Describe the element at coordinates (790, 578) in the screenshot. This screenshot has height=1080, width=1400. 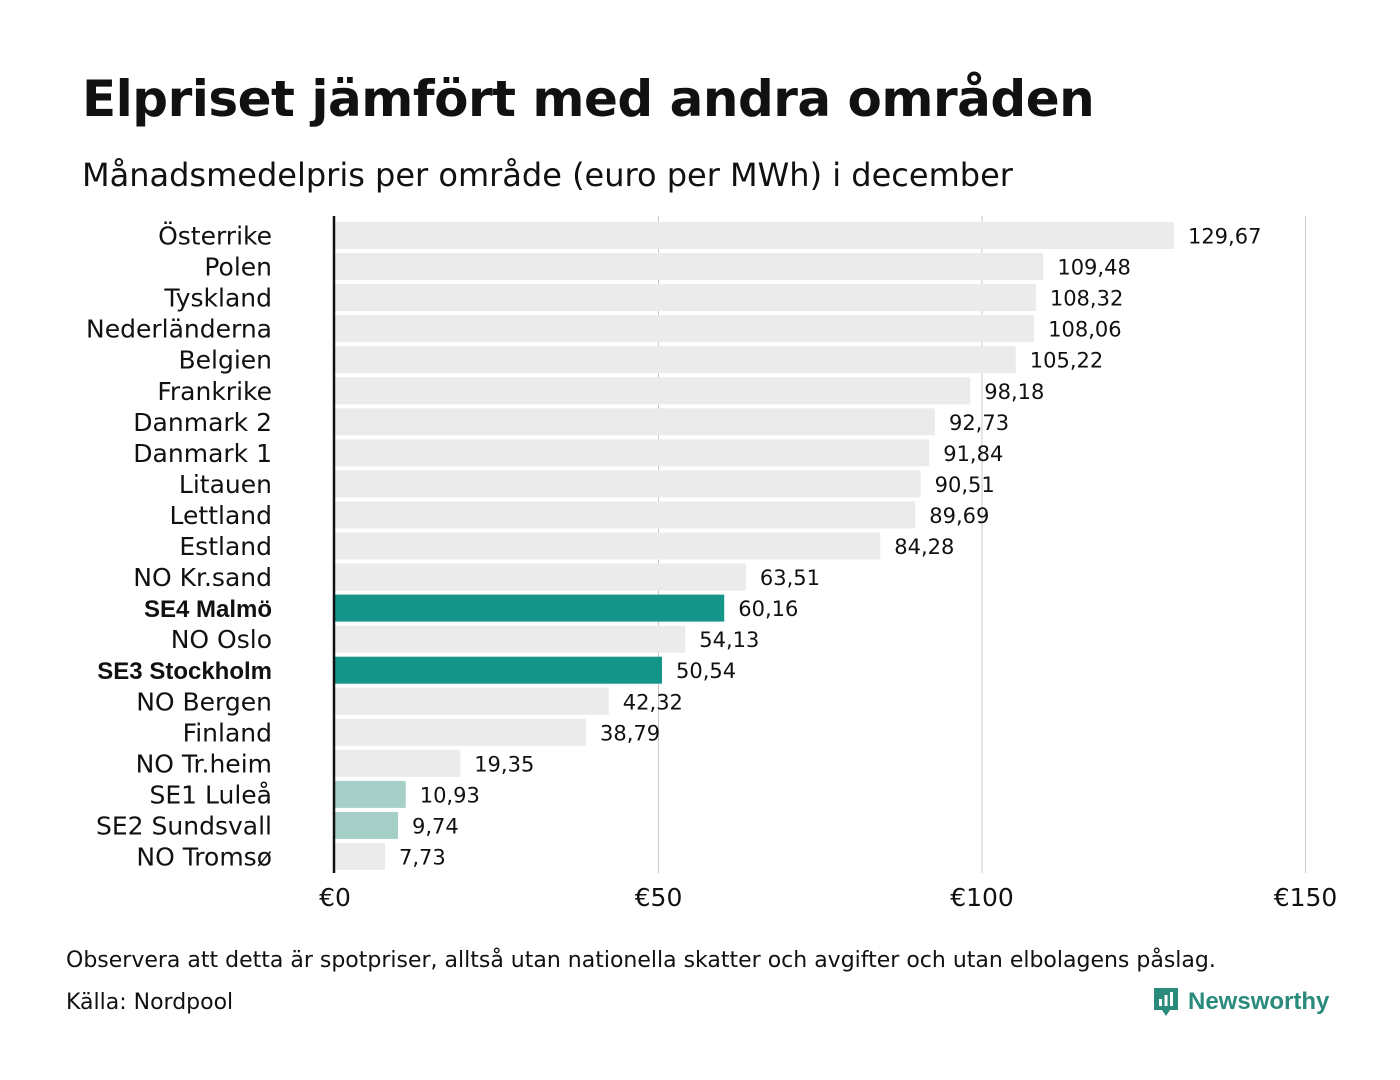
I see `value-label: 63,51` at that location.